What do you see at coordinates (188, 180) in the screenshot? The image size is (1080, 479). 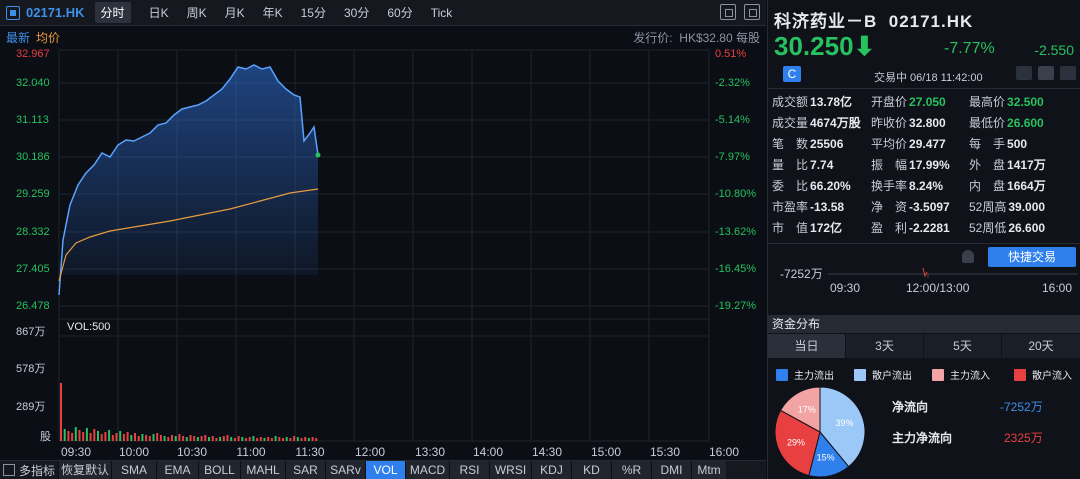 I see `price-line` at bounding box center [188, 180].